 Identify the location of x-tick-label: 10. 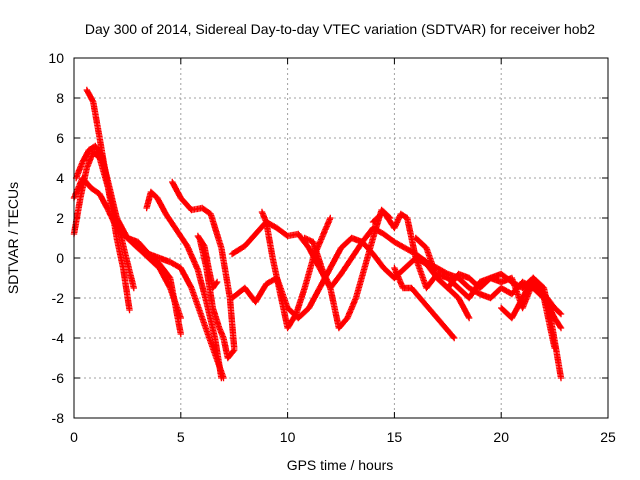
(288, 437).